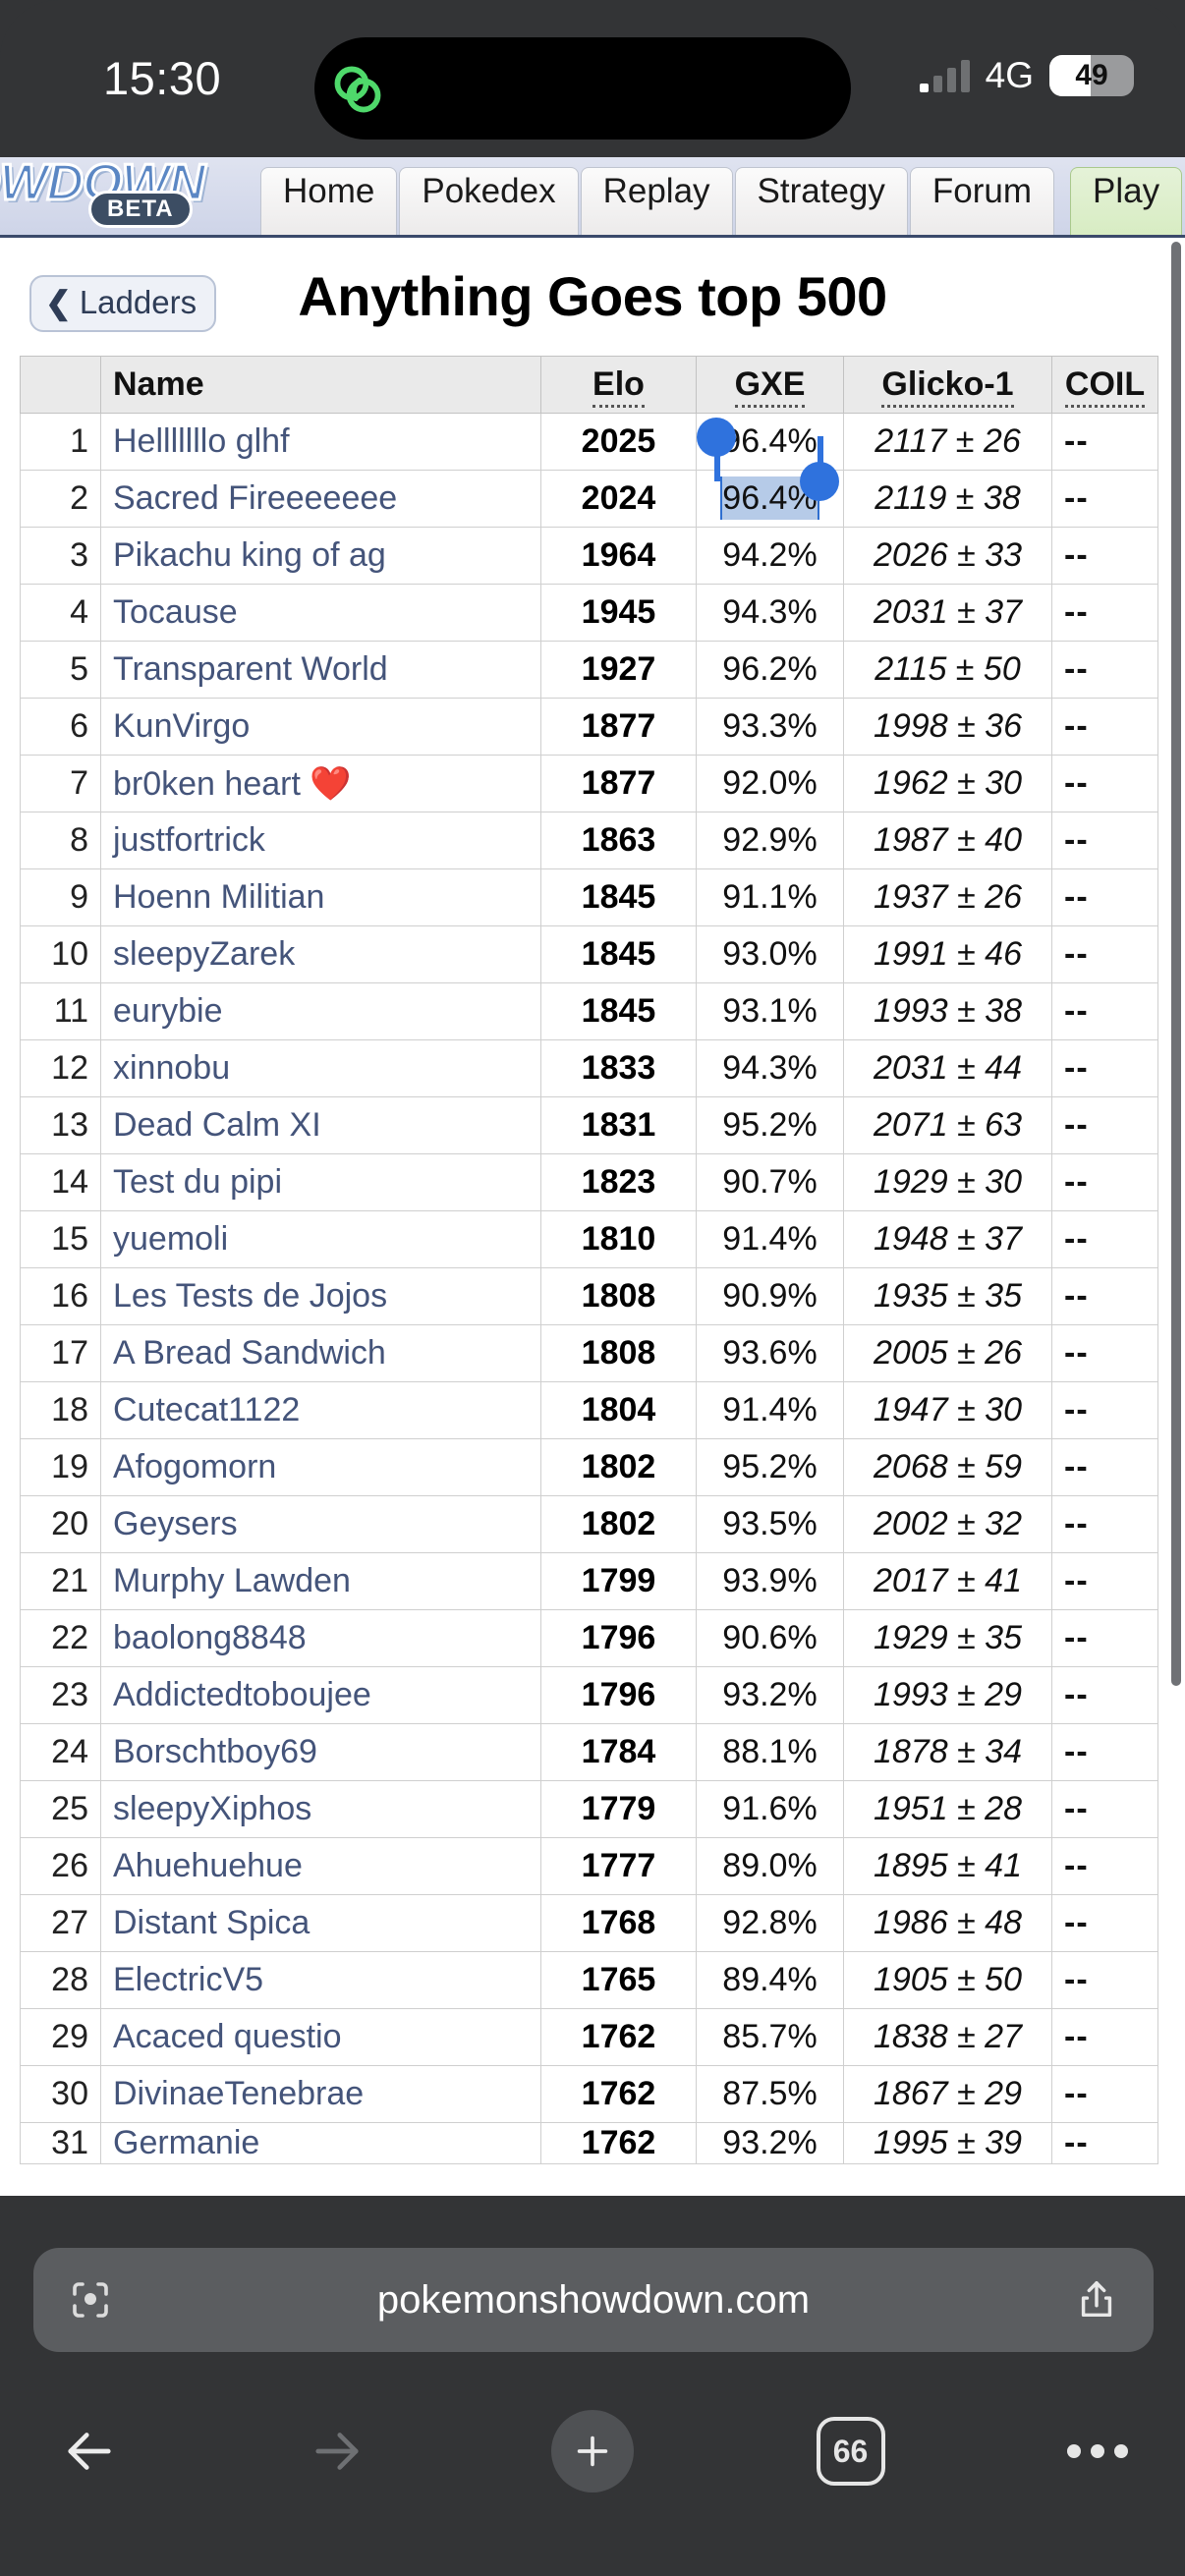  Describe the element at coordinates (589, 1923) in the screenshot. I see `table-row: 27 Distant Spica 1768 92.8% 1986 ± 48 --` at that location.